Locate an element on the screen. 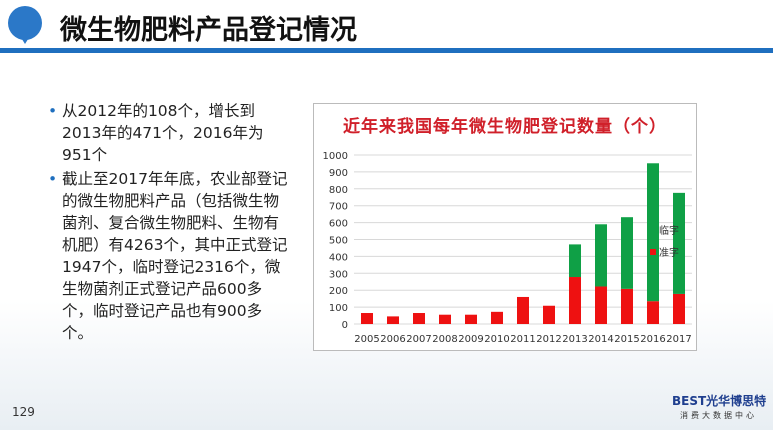 The height and width of the screenshot is (430, 773). header-divider is located at coordinates (386, 50).